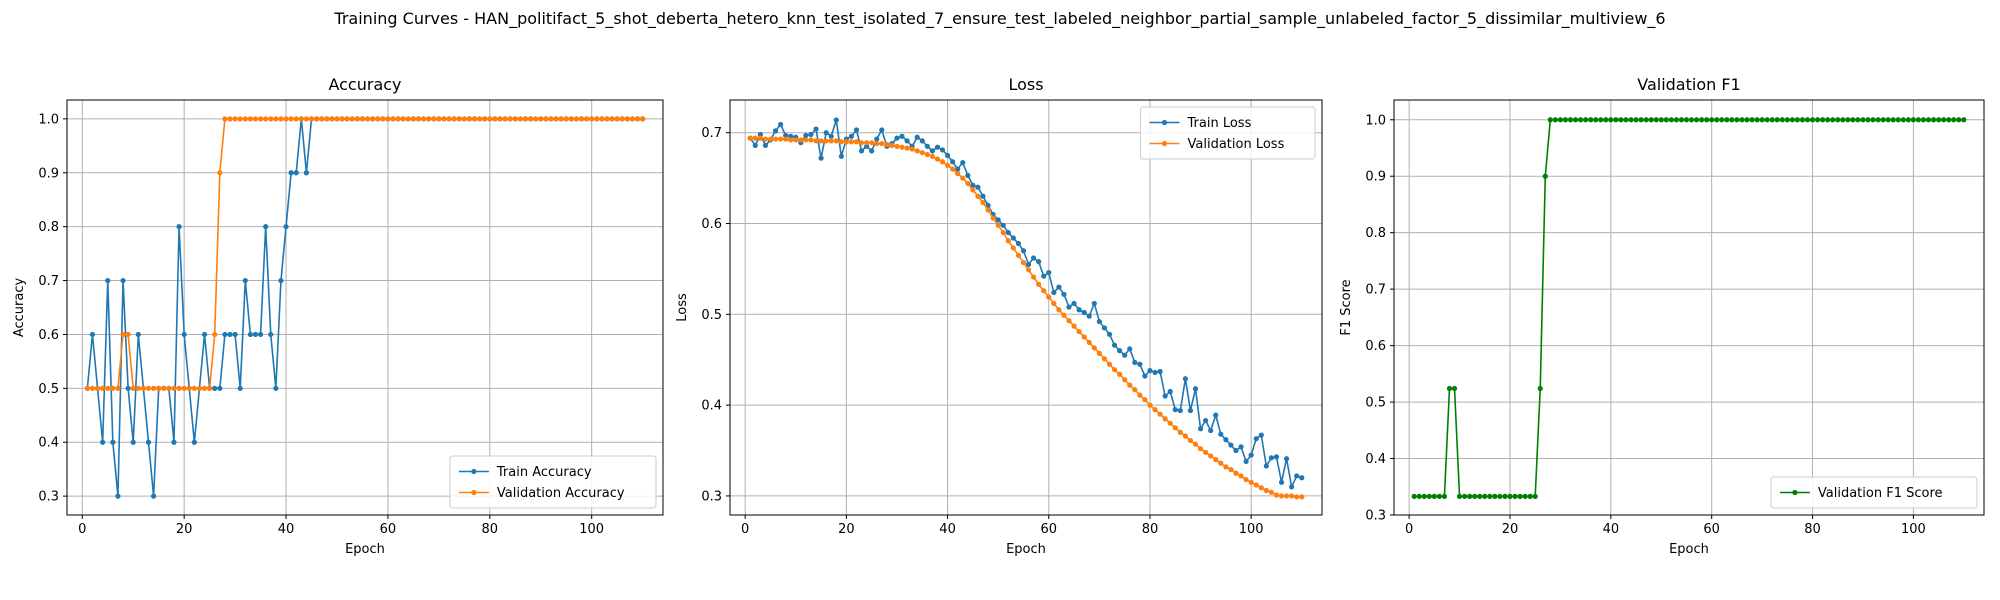  I want to click on x-axis-label: Epoch, so click(1026, 549).